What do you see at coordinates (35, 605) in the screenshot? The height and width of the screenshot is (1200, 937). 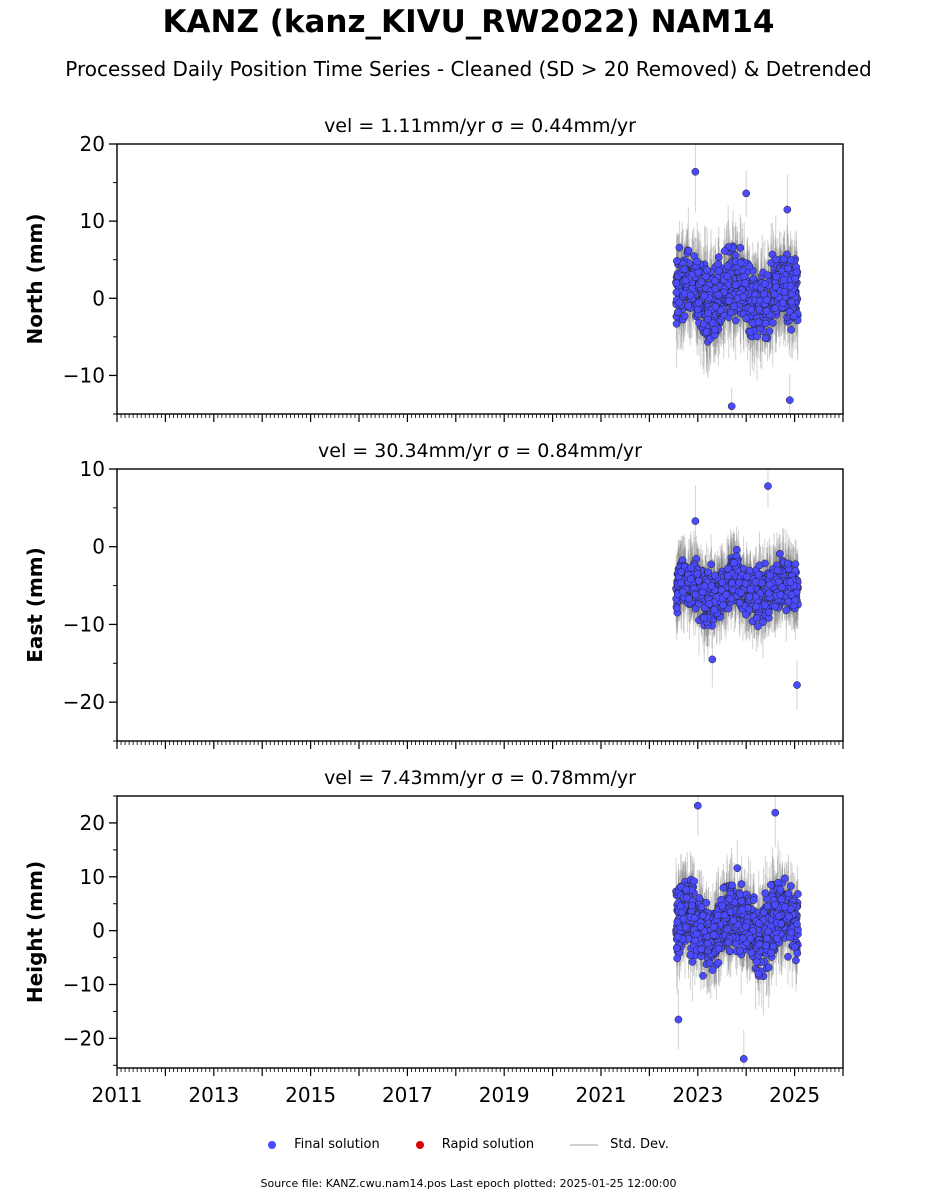 I see `y-axis-label: East (mm)` at bounding box center [35, 605].